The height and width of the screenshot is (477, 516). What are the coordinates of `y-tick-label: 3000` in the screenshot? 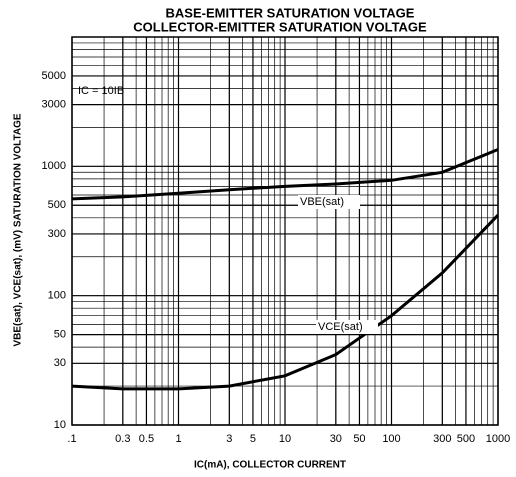 It's located at (54, 105).